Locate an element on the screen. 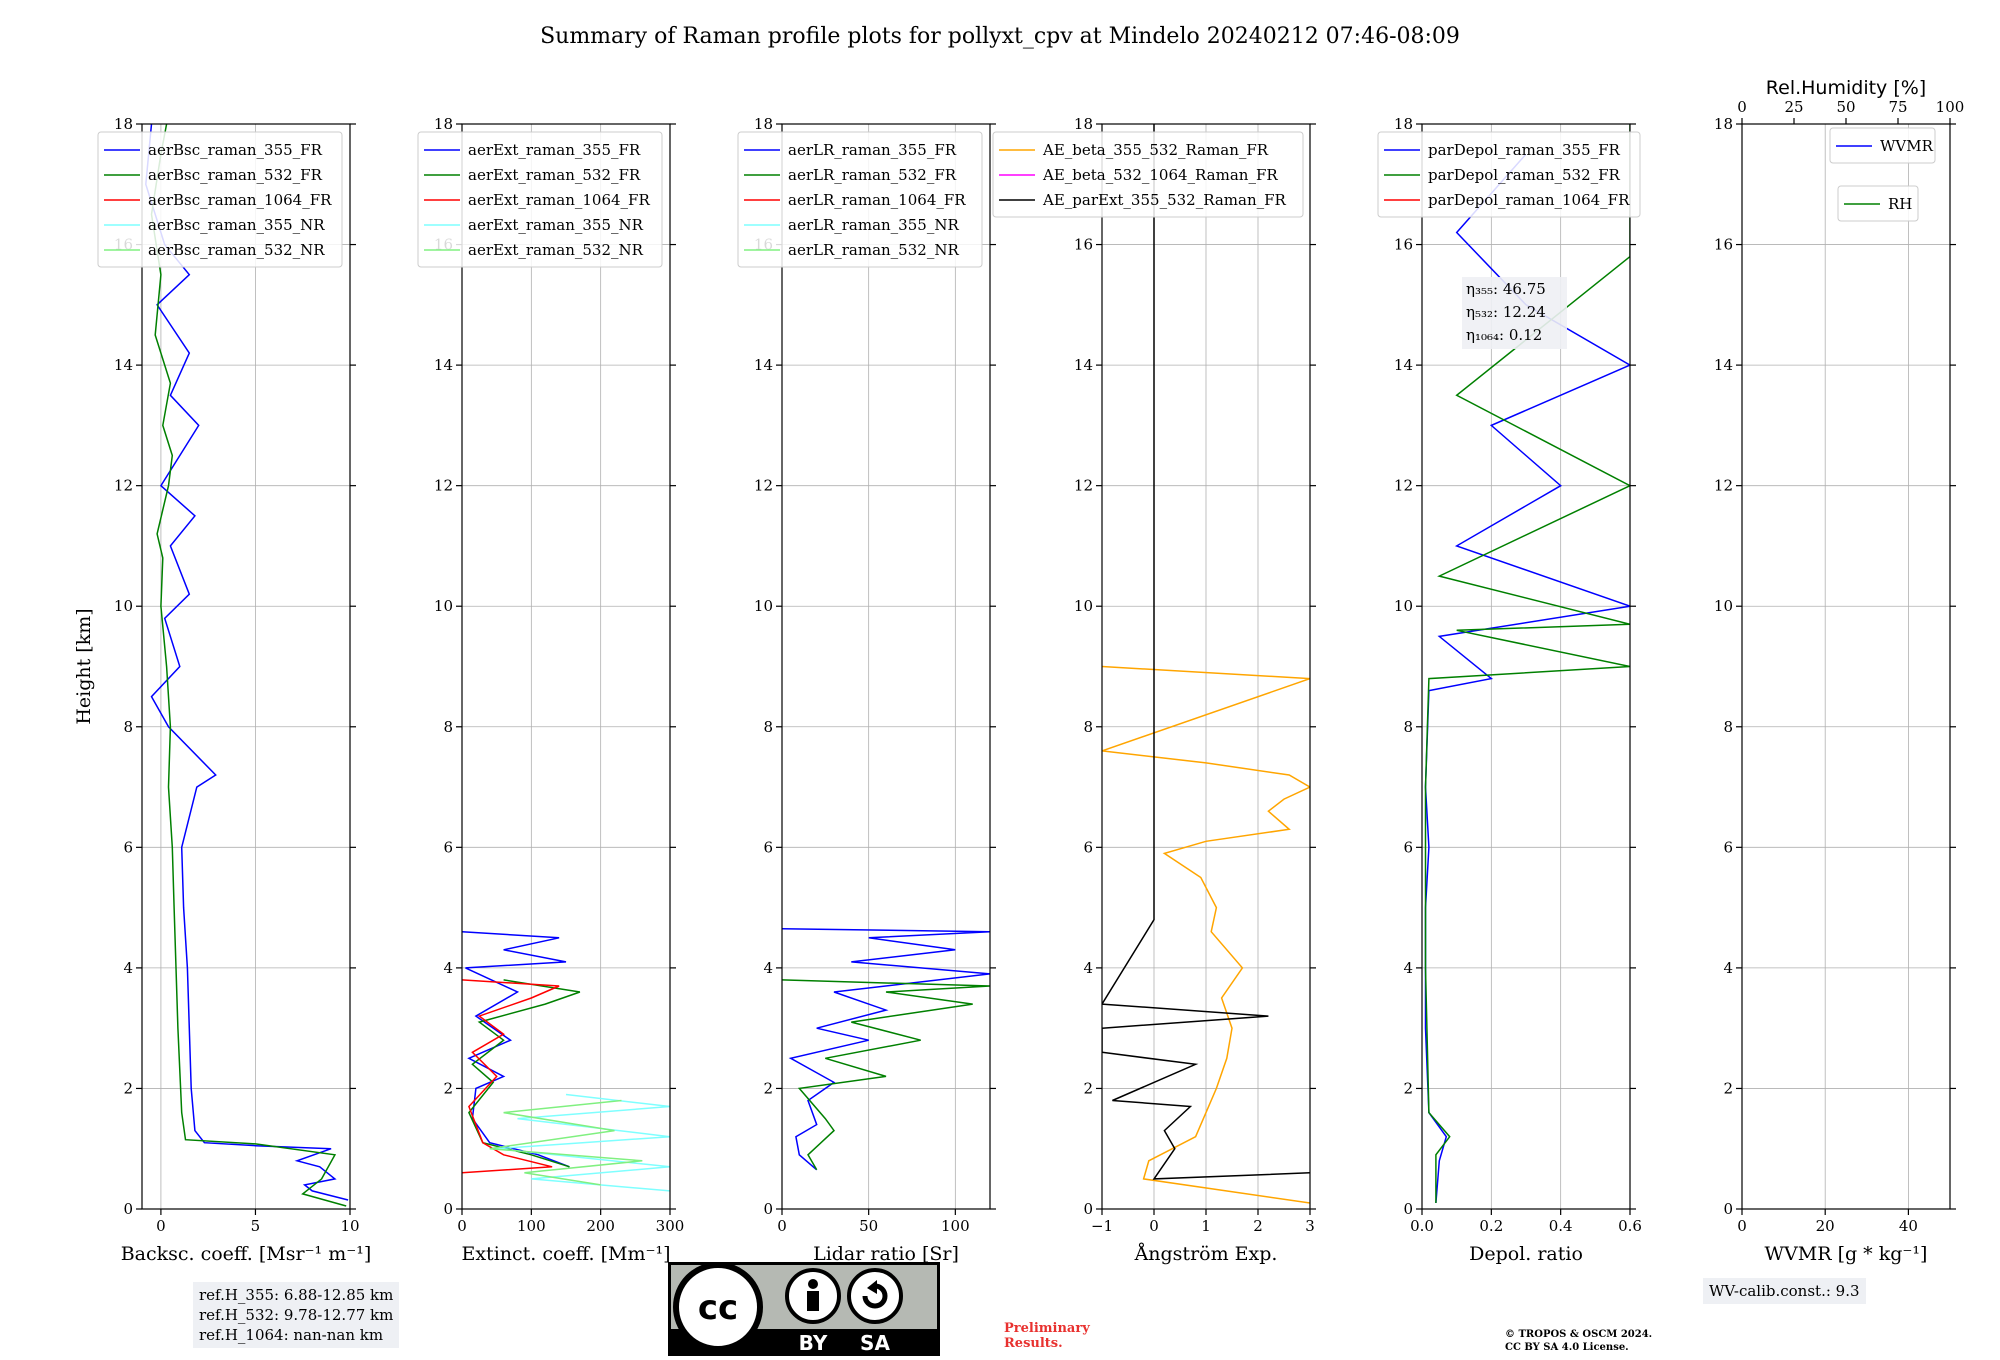 The width and height of the screenshot is (2000, 1360). x-tick-label: 0.2 is located at coordinates (1491, 1226).